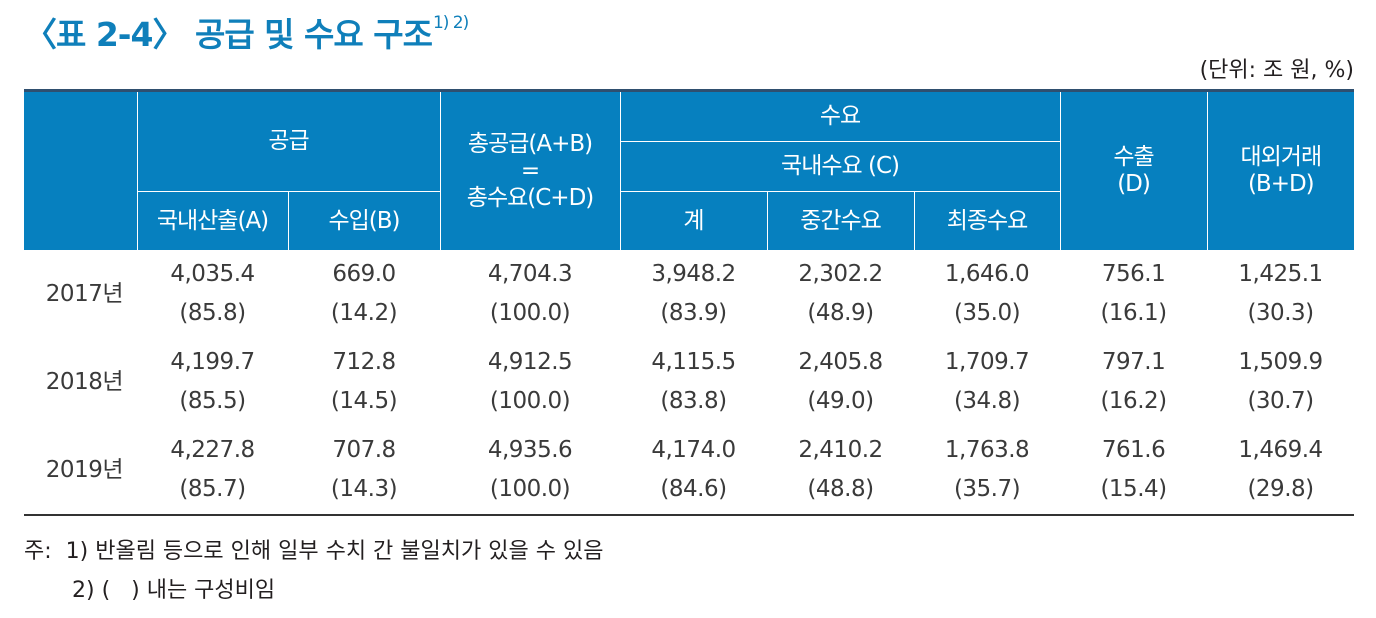 Image resolution: width=1376 pixels, height=618 pixels. Describe the element at coordinates (530, 294) in the screenshot. I see `cell-total: 4,704.3 (100.0)` at that location.